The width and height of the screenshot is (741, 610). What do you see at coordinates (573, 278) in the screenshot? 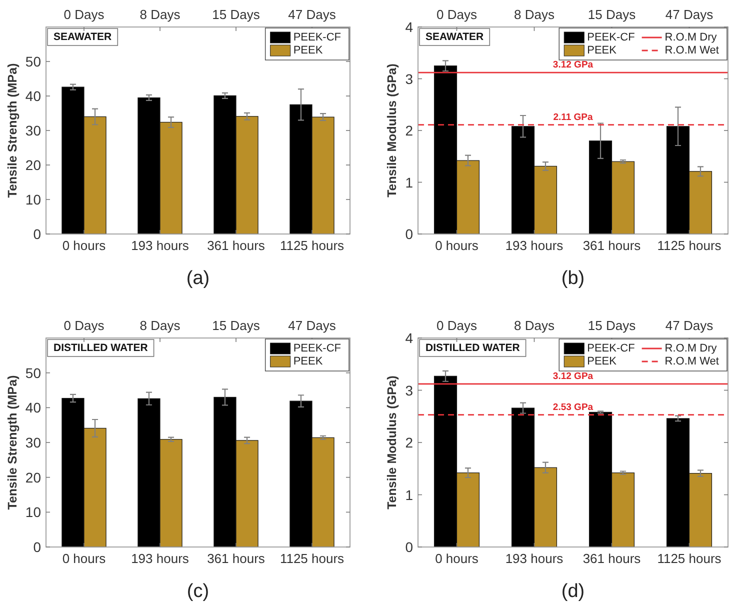
I see `text: (b)` at bounding box center [573, 278].